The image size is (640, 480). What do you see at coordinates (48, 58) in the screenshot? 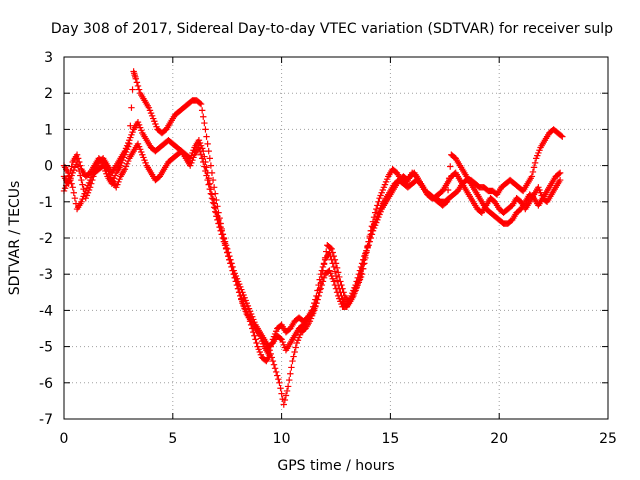
I see `y-tick-label: 3` at bounding box center [48, 58].